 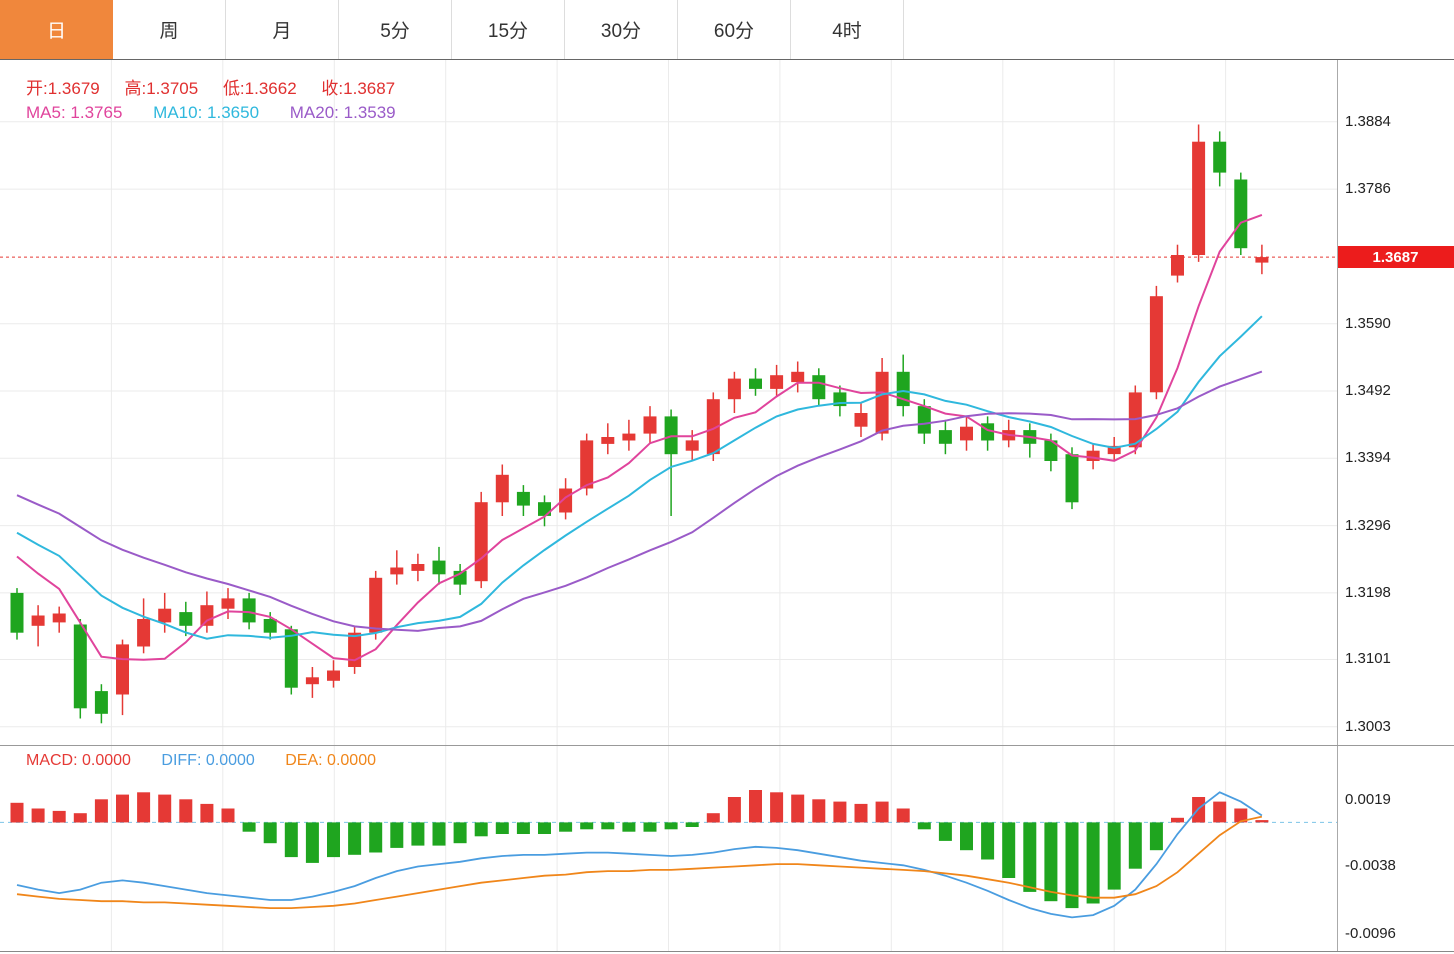 What do you see at coordinates (342, 112) in the screenshot?
I see `ma20-value: MA20: 1.3539` at bounding box center [342, 112].